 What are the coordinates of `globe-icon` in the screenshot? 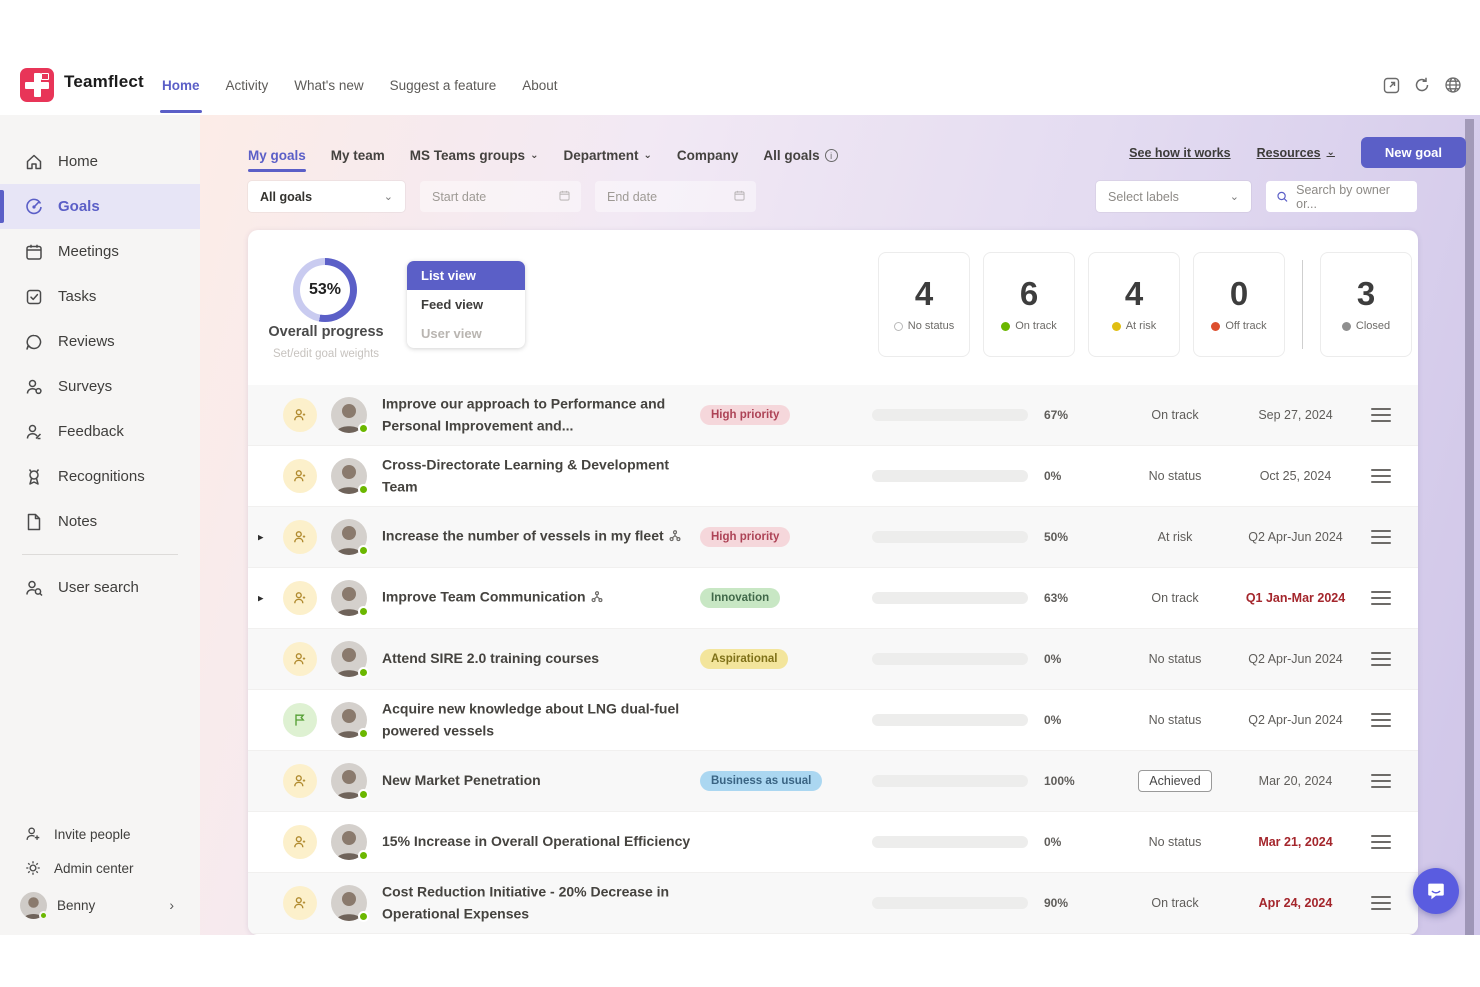 It's located at (1453, 85).